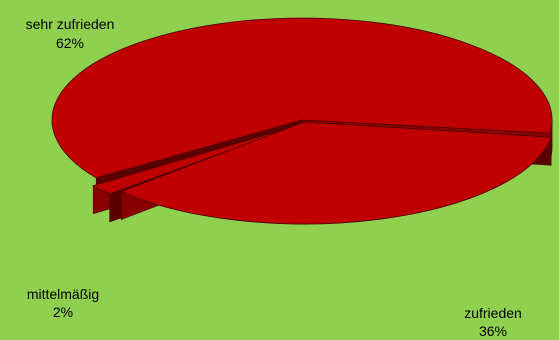 The width and height of the screenshot is (559, 340). I want to click on slice-label-group-zufrieden: zufrieden 36%, so click(493, 322).